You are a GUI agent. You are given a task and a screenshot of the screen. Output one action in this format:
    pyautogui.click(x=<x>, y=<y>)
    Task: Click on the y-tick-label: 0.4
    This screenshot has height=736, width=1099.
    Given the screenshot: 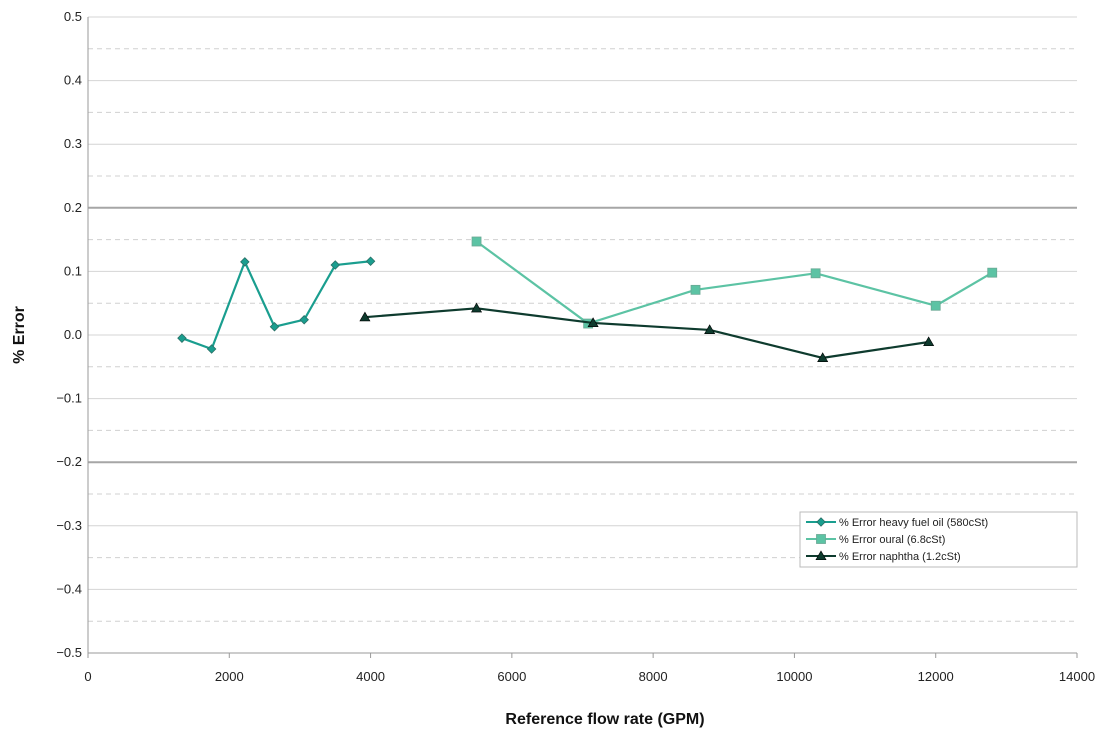 What is the action you would take?
    pyautogui.click(x=73, y=80)
    